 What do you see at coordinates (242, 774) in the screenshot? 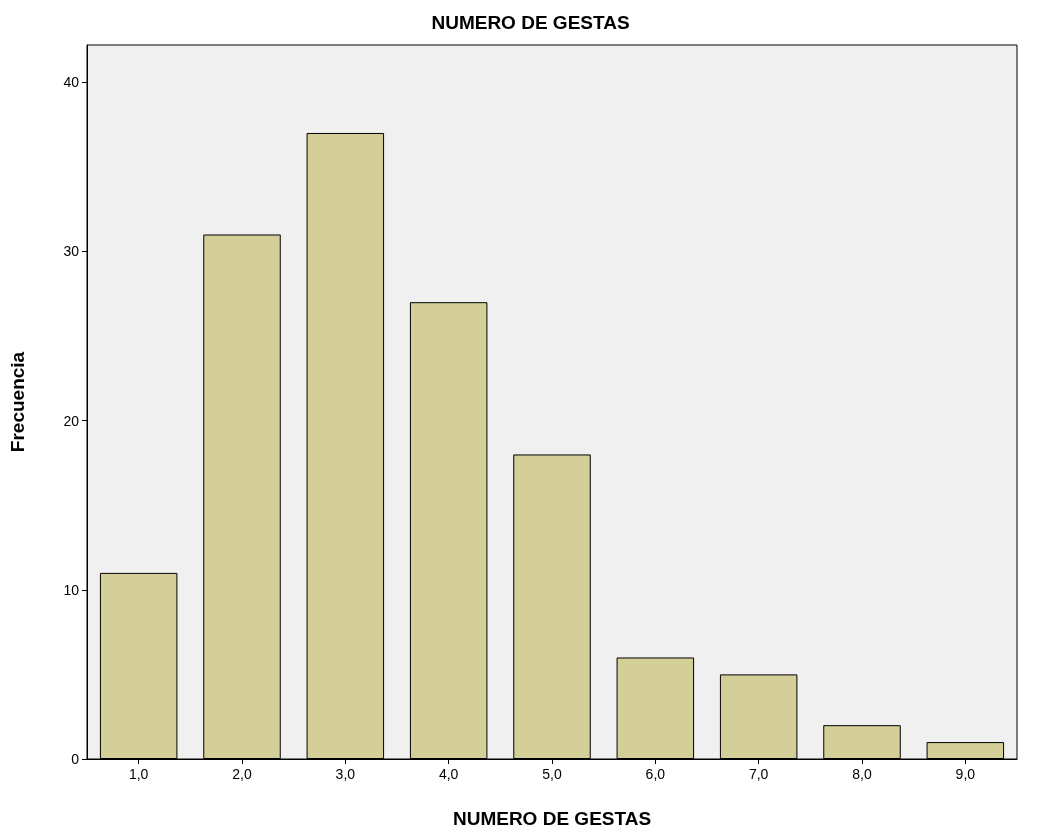
I see `x-tick-label: 2,0` at bounding box center [242, 774].